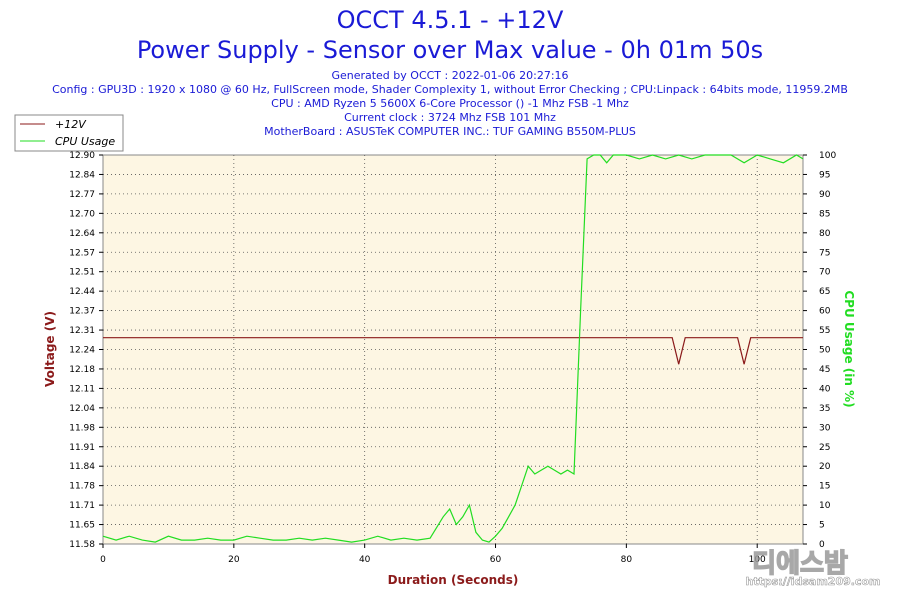 The height and width of the screenshot is (600, 900). What do you see at coordinates (450, 75) in the screenshot?
I see `generated-info: Generated by OCCT : 2022-01-06 20:27:16` at bounding box center [450, 75].